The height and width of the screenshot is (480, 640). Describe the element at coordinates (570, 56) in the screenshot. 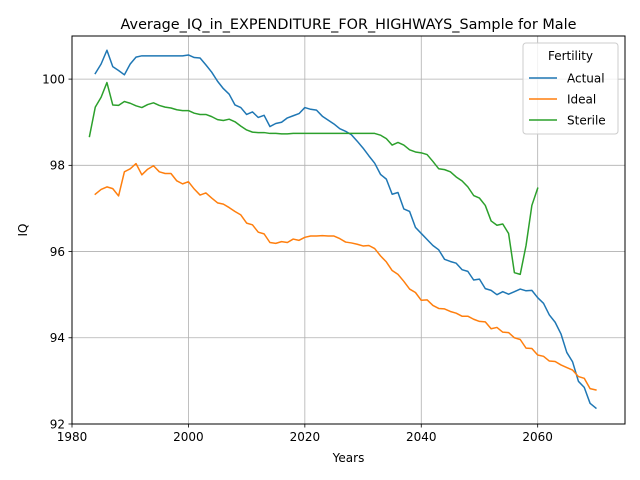

I see `legend-title: Fertility` at that location.